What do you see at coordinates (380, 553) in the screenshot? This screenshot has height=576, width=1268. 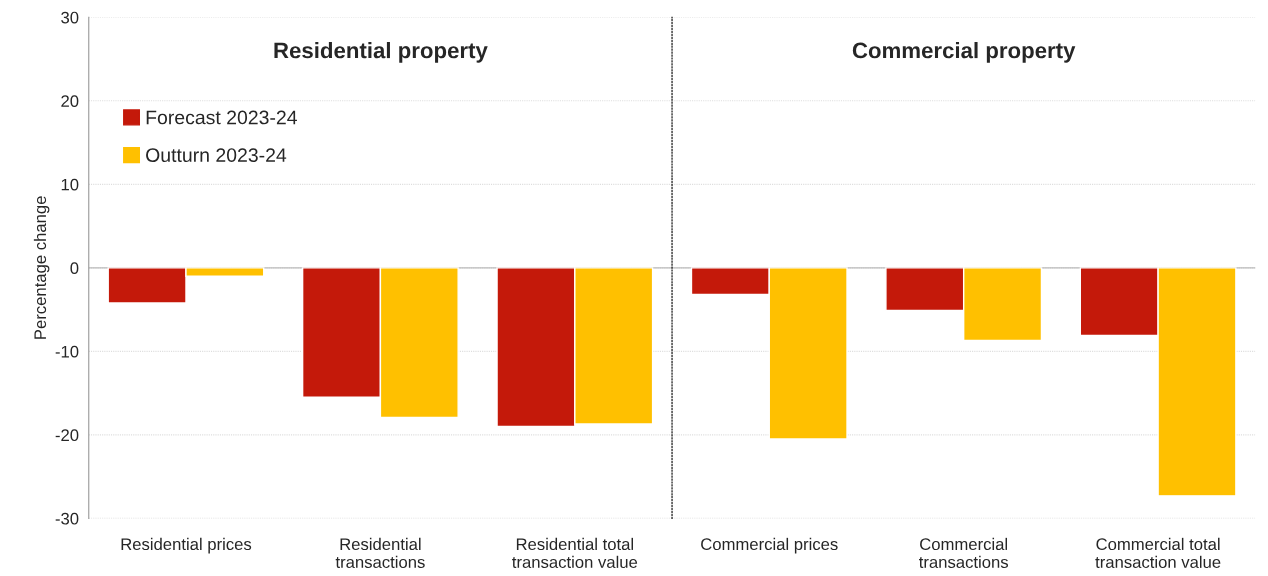 I see `x-tick-label: Residential transactions` at bounding box center [380, 553].